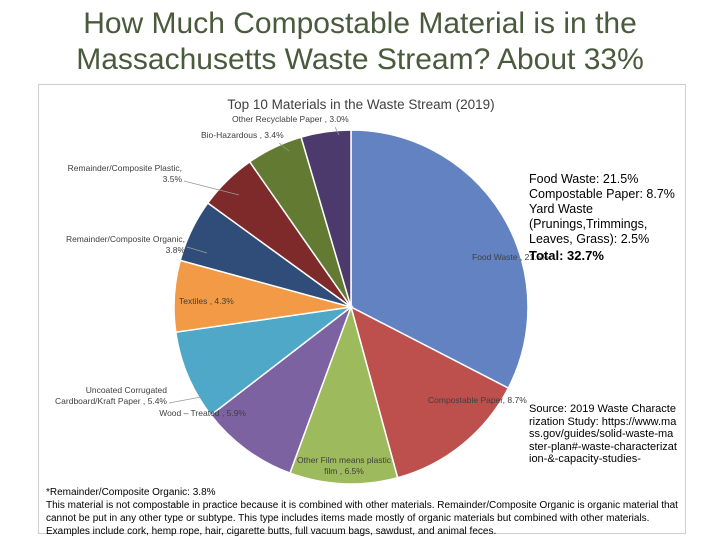 This screenshot has width=720, height=540. Describe the element at coordinates (344, 465) in the screenshot. I see `pie-label-3: Other Film means plastic film , 6.5%` at that location.